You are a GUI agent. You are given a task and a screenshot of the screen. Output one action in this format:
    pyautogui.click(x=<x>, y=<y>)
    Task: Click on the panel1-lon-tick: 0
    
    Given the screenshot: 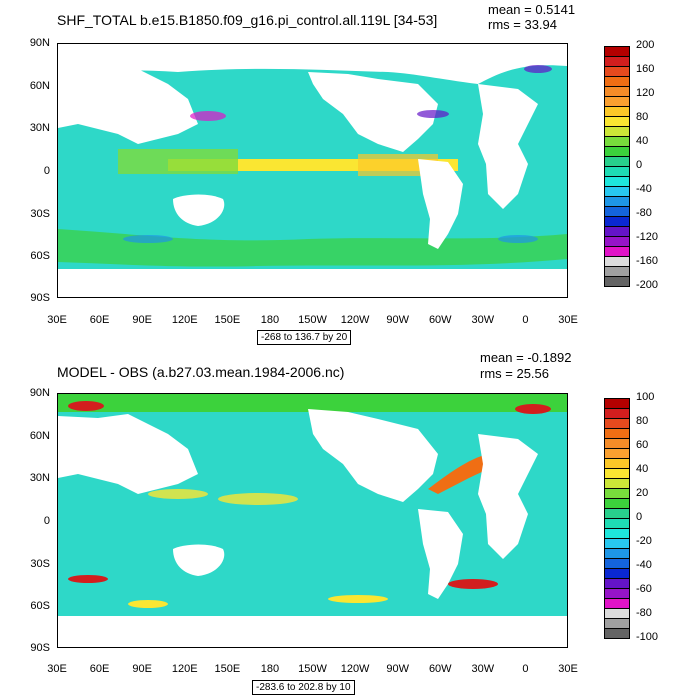 What is the action you would take?
    pyautogui.click(x=525, y=320)
    